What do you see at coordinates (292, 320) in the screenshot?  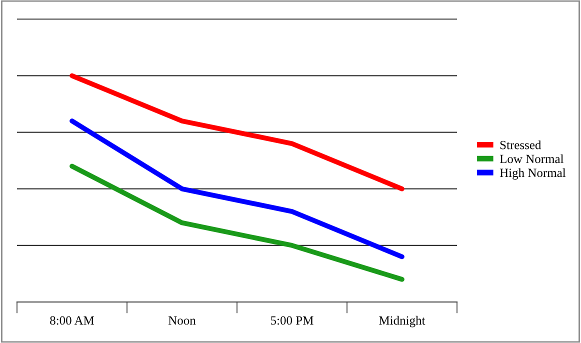 I see `x-tick-label: 5:00 PM` at bounding box center [292, 320].